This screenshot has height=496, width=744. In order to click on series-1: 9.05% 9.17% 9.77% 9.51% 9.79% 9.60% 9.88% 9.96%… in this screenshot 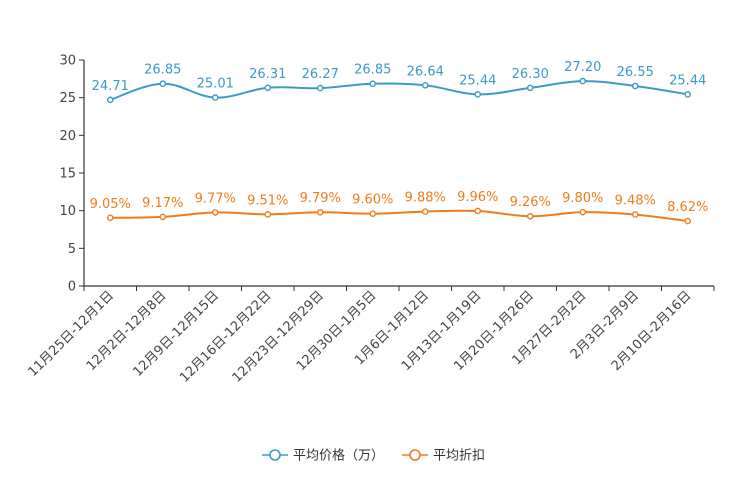, I will do `click(399, 207)`.